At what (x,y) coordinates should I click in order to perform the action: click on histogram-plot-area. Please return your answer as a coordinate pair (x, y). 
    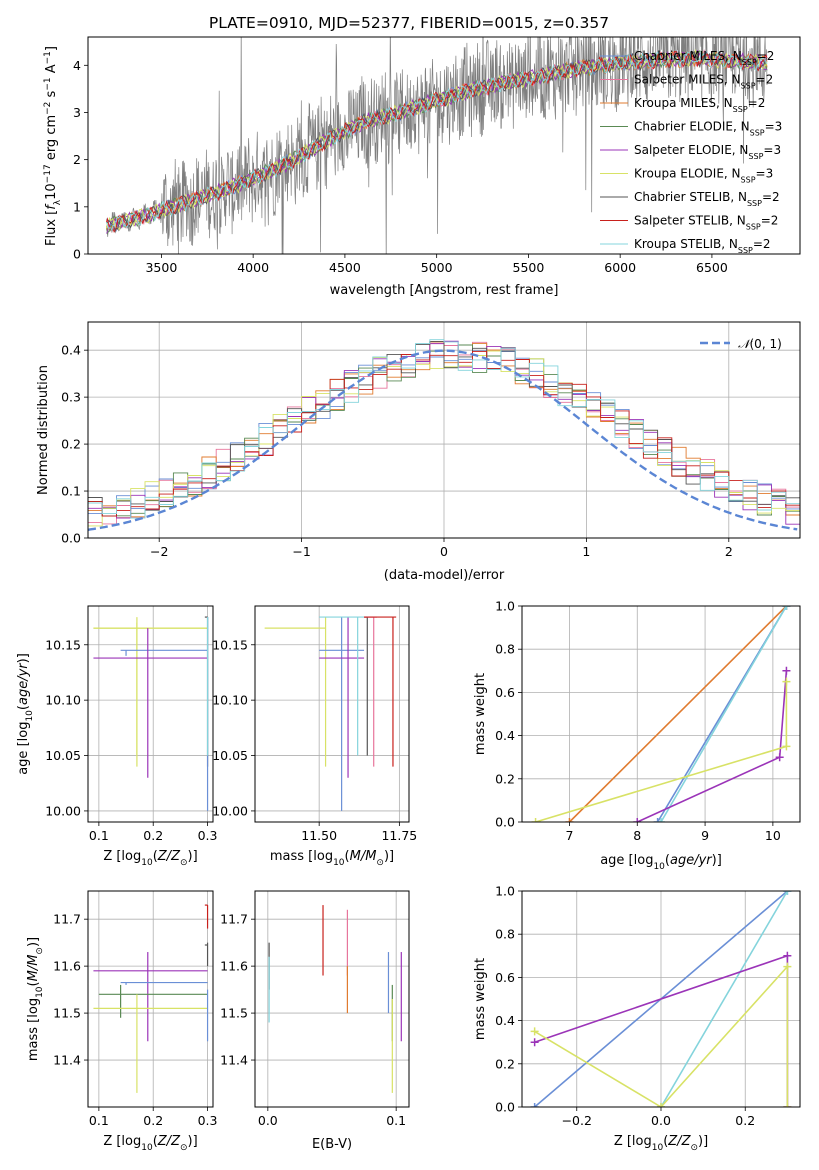
    Looking at the image, I should click on (444, 435).